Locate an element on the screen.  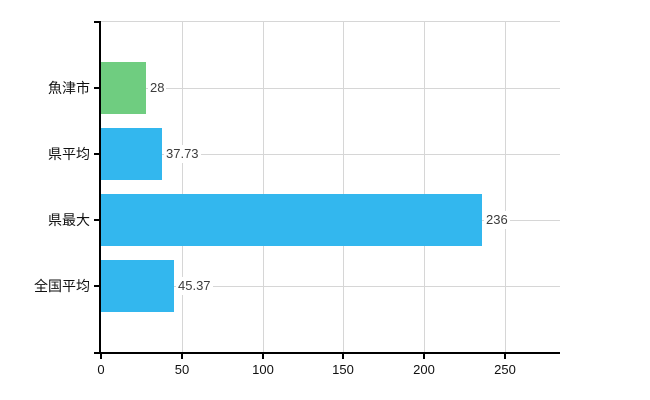
x-tick-label: 250 is located at coordinates (505, 369).